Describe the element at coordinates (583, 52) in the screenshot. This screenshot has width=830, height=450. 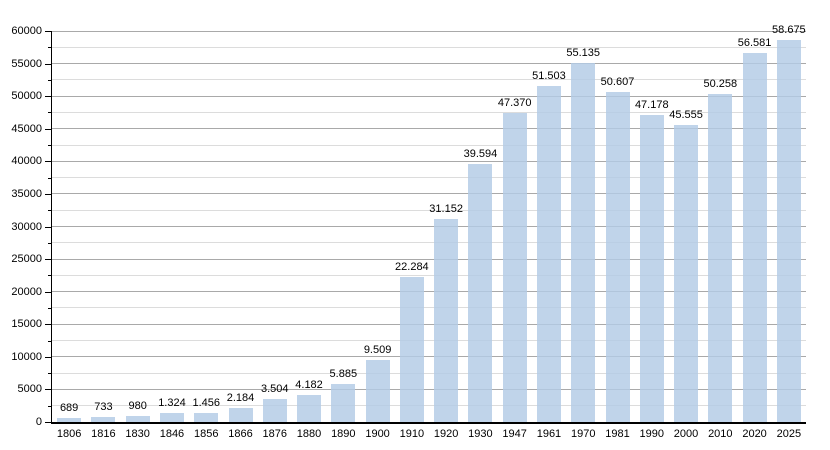
I see `bar-value-label: 55.135` at that location.